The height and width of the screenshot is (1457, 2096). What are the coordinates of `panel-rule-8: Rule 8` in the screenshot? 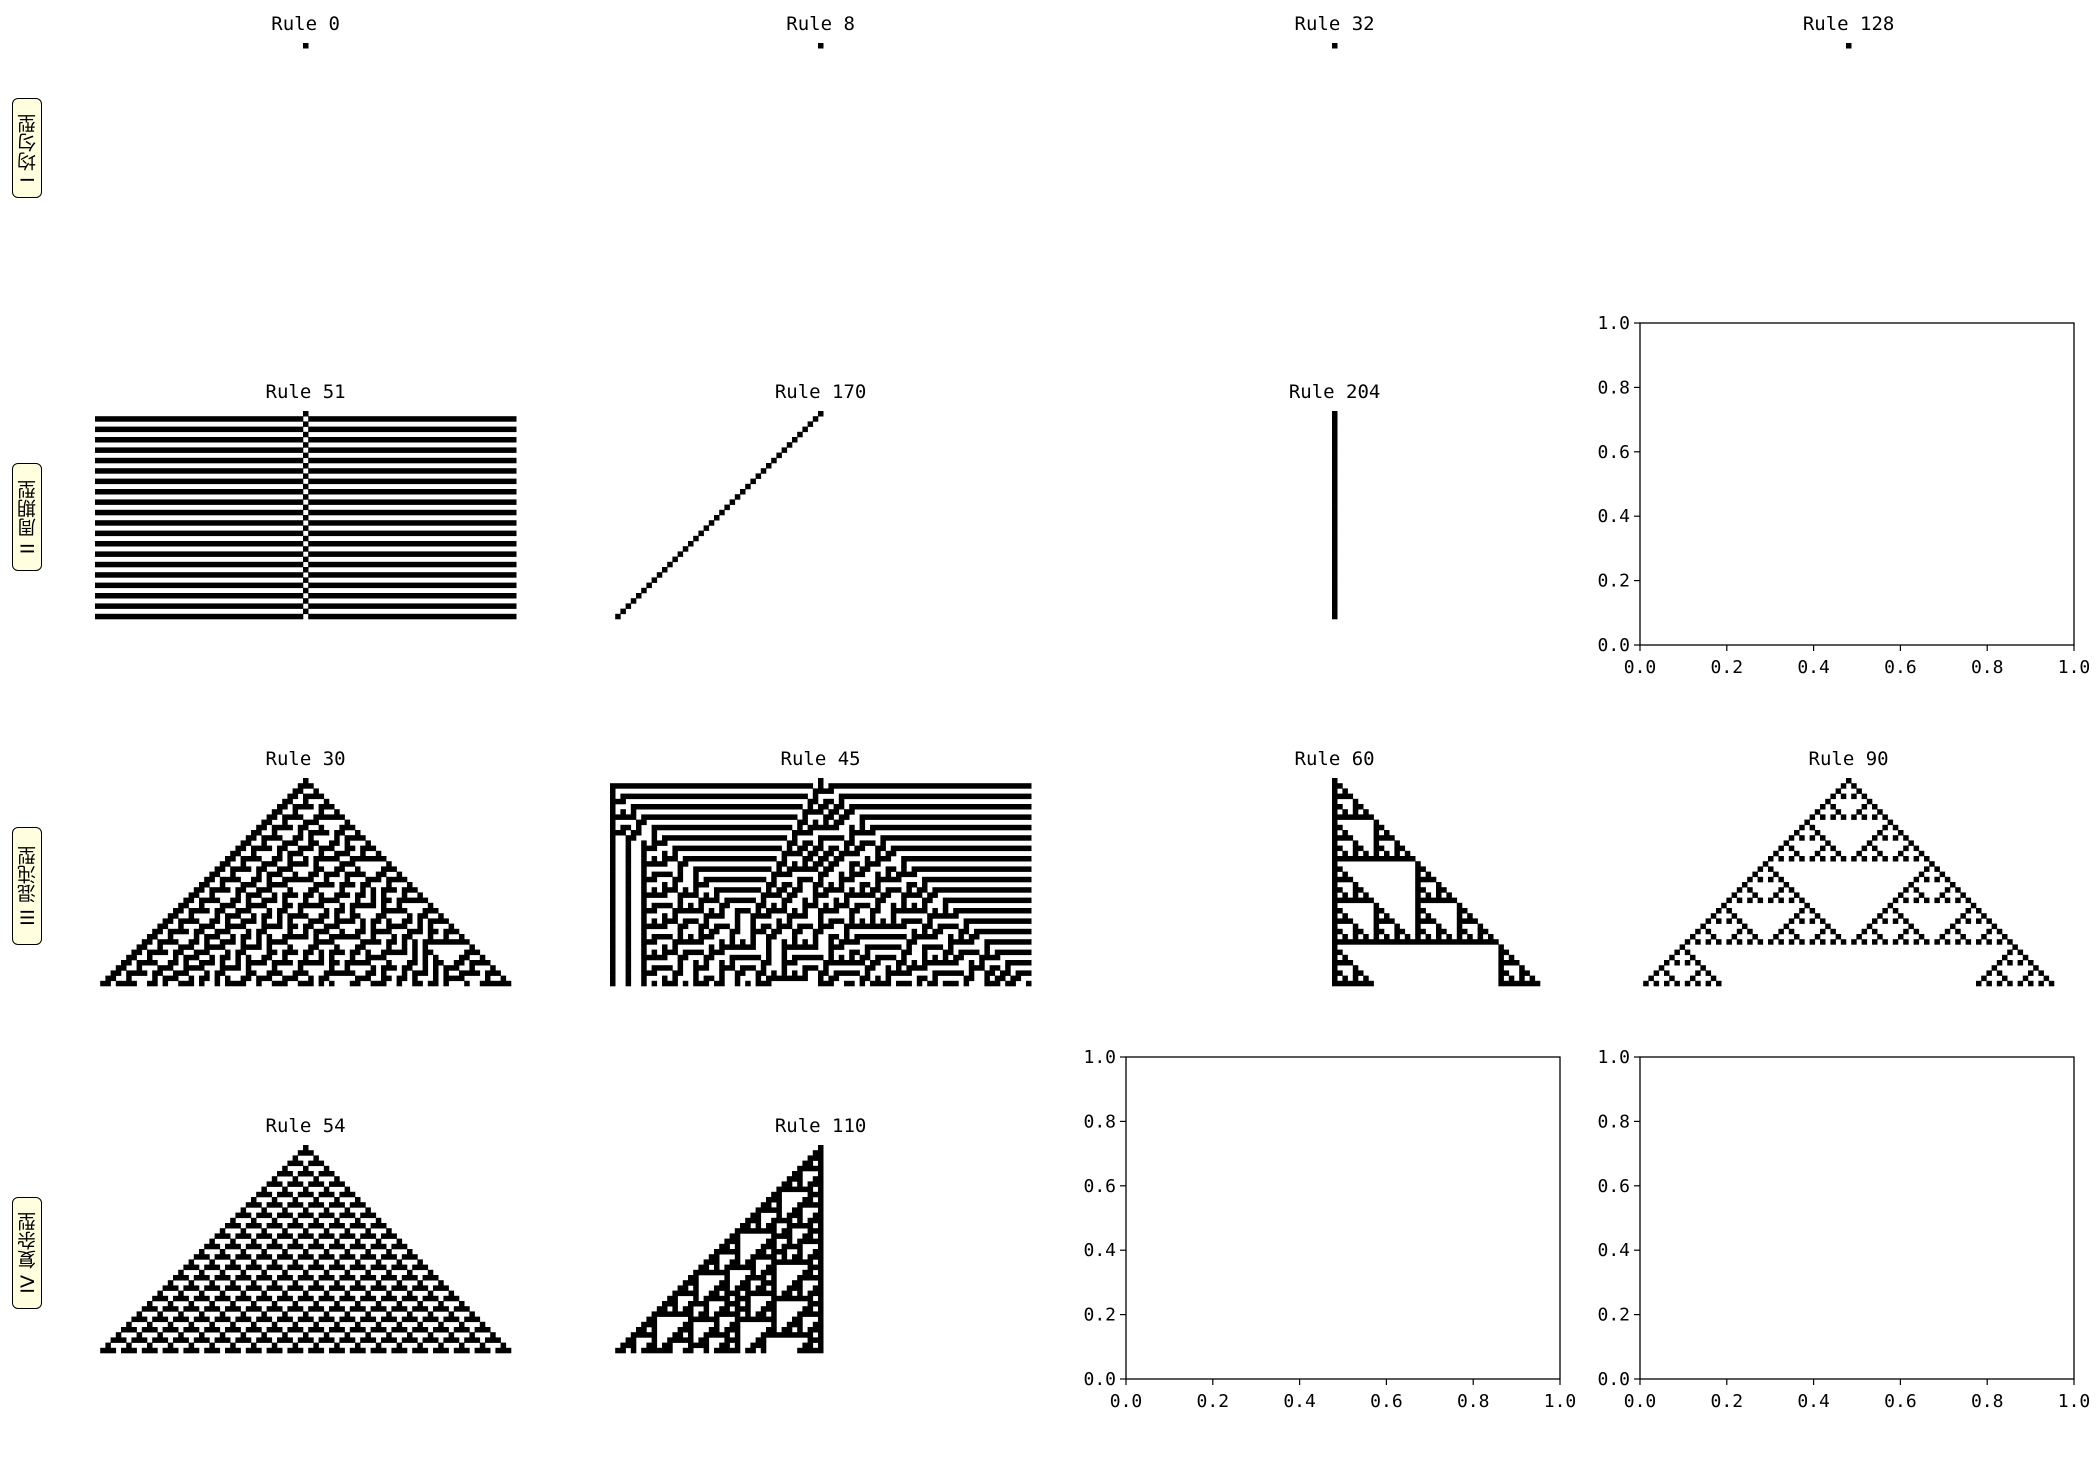 It's located at (820, 31).